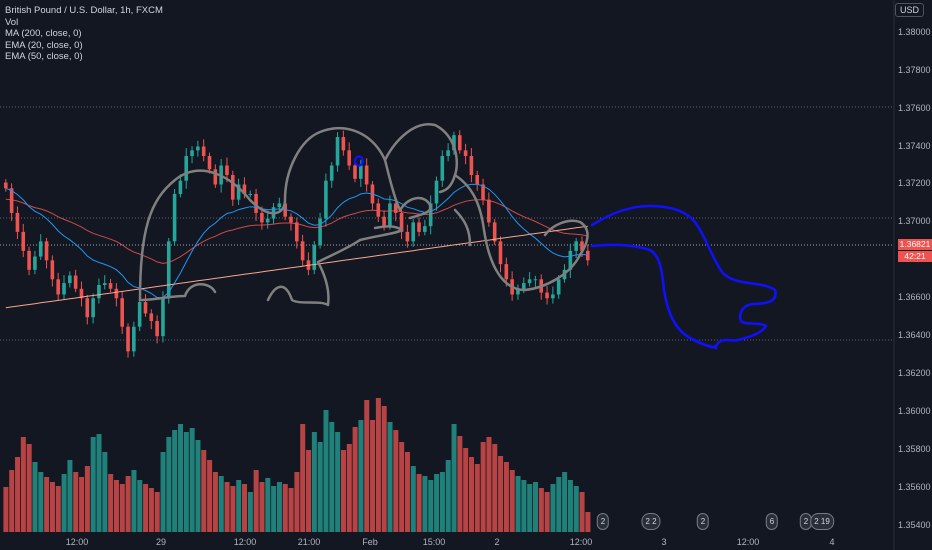 This screenshot has width=932, height=550. I want to click on price-tick: 1.35400, so click(914, 524).